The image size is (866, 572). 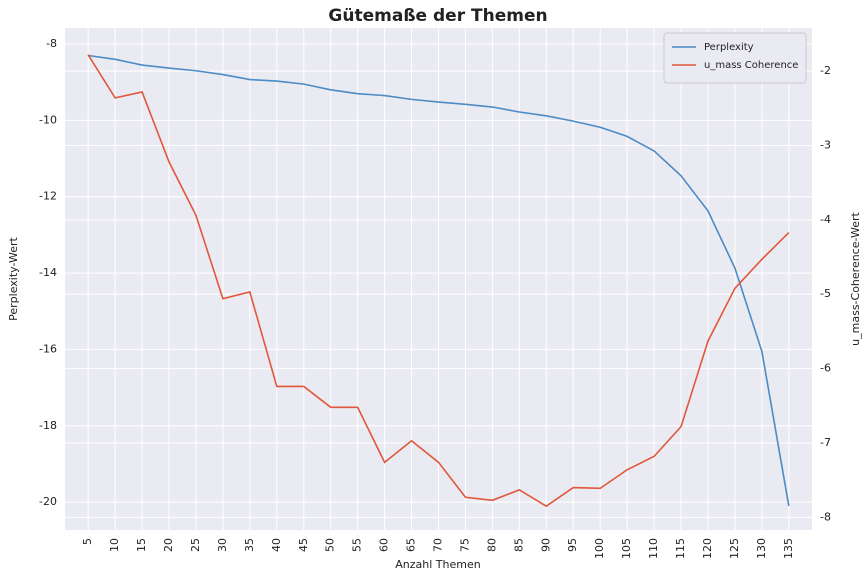 What do you see at coordinates (825, 293) in the screenshot?
I see `y2-tick-label: -5` at bounding box center [825, 293].